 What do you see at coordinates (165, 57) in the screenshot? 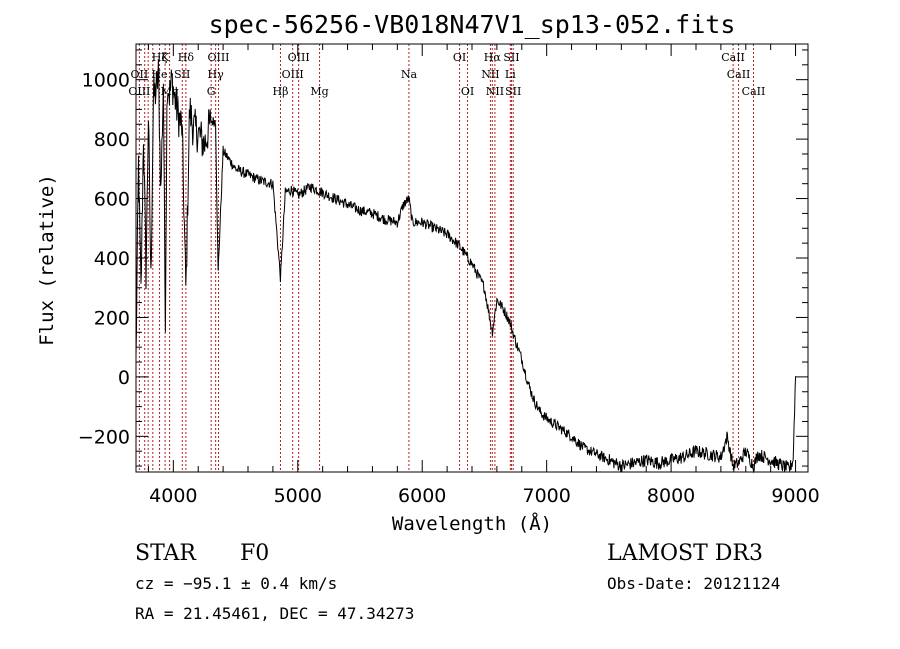
I see `spectral-line-label: K` at bounding box center [165, 57].